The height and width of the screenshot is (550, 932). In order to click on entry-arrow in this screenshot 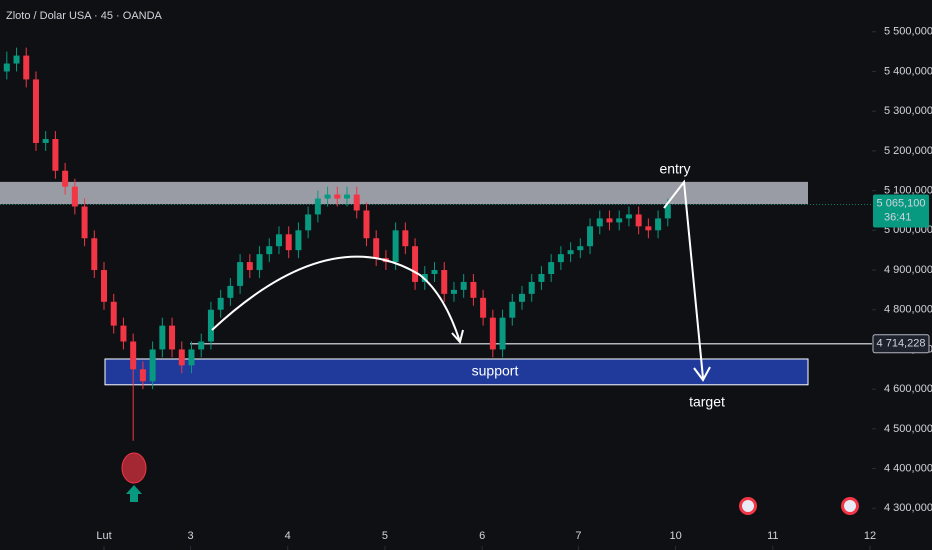, I will do `click(683, 279)`.